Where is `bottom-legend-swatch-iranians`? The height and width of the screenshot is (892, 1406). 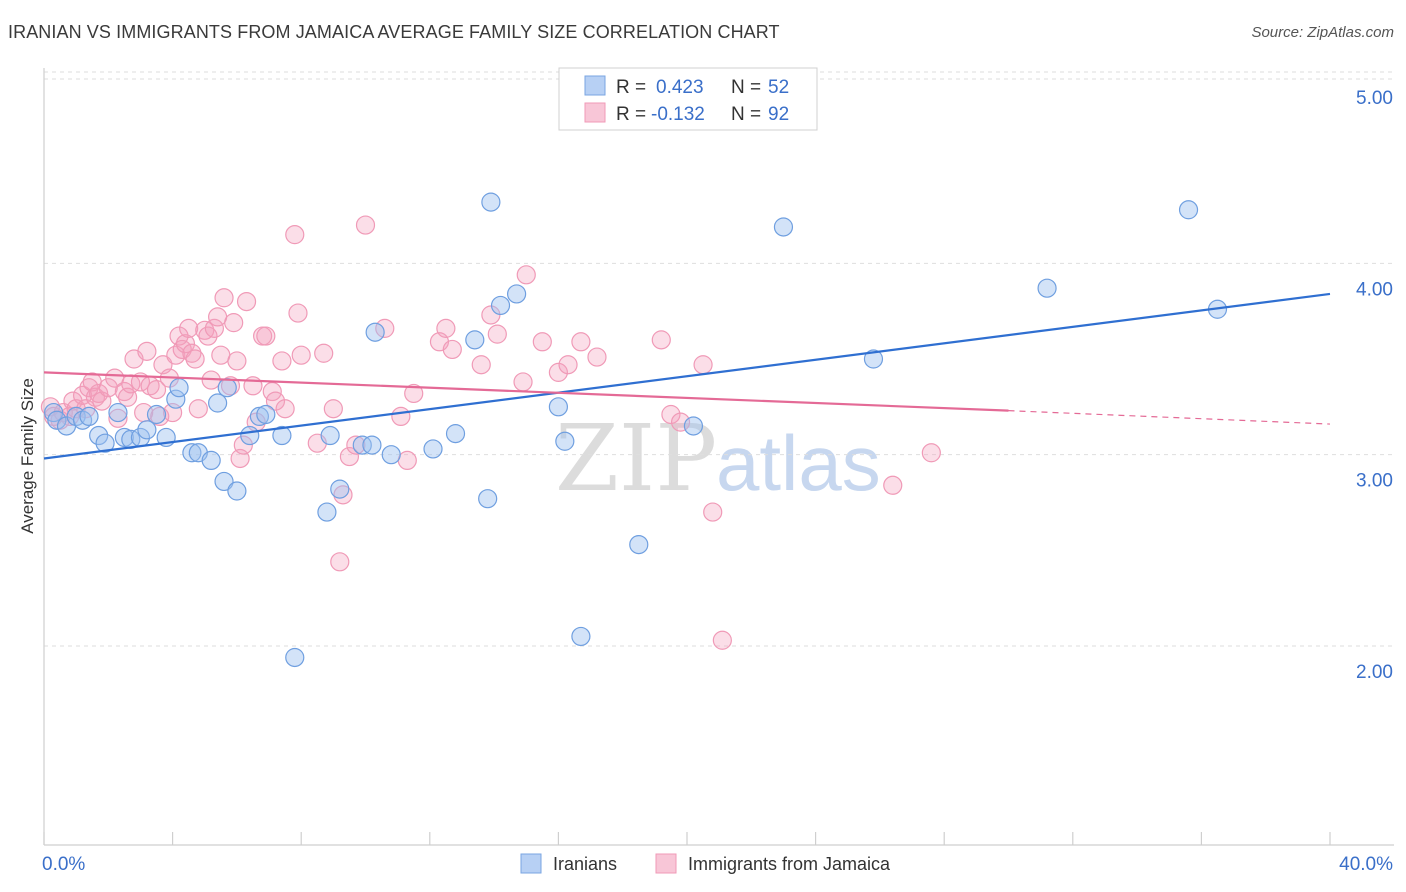 bottom-legend-swatch-iranians is located at coordinates (531, 863).